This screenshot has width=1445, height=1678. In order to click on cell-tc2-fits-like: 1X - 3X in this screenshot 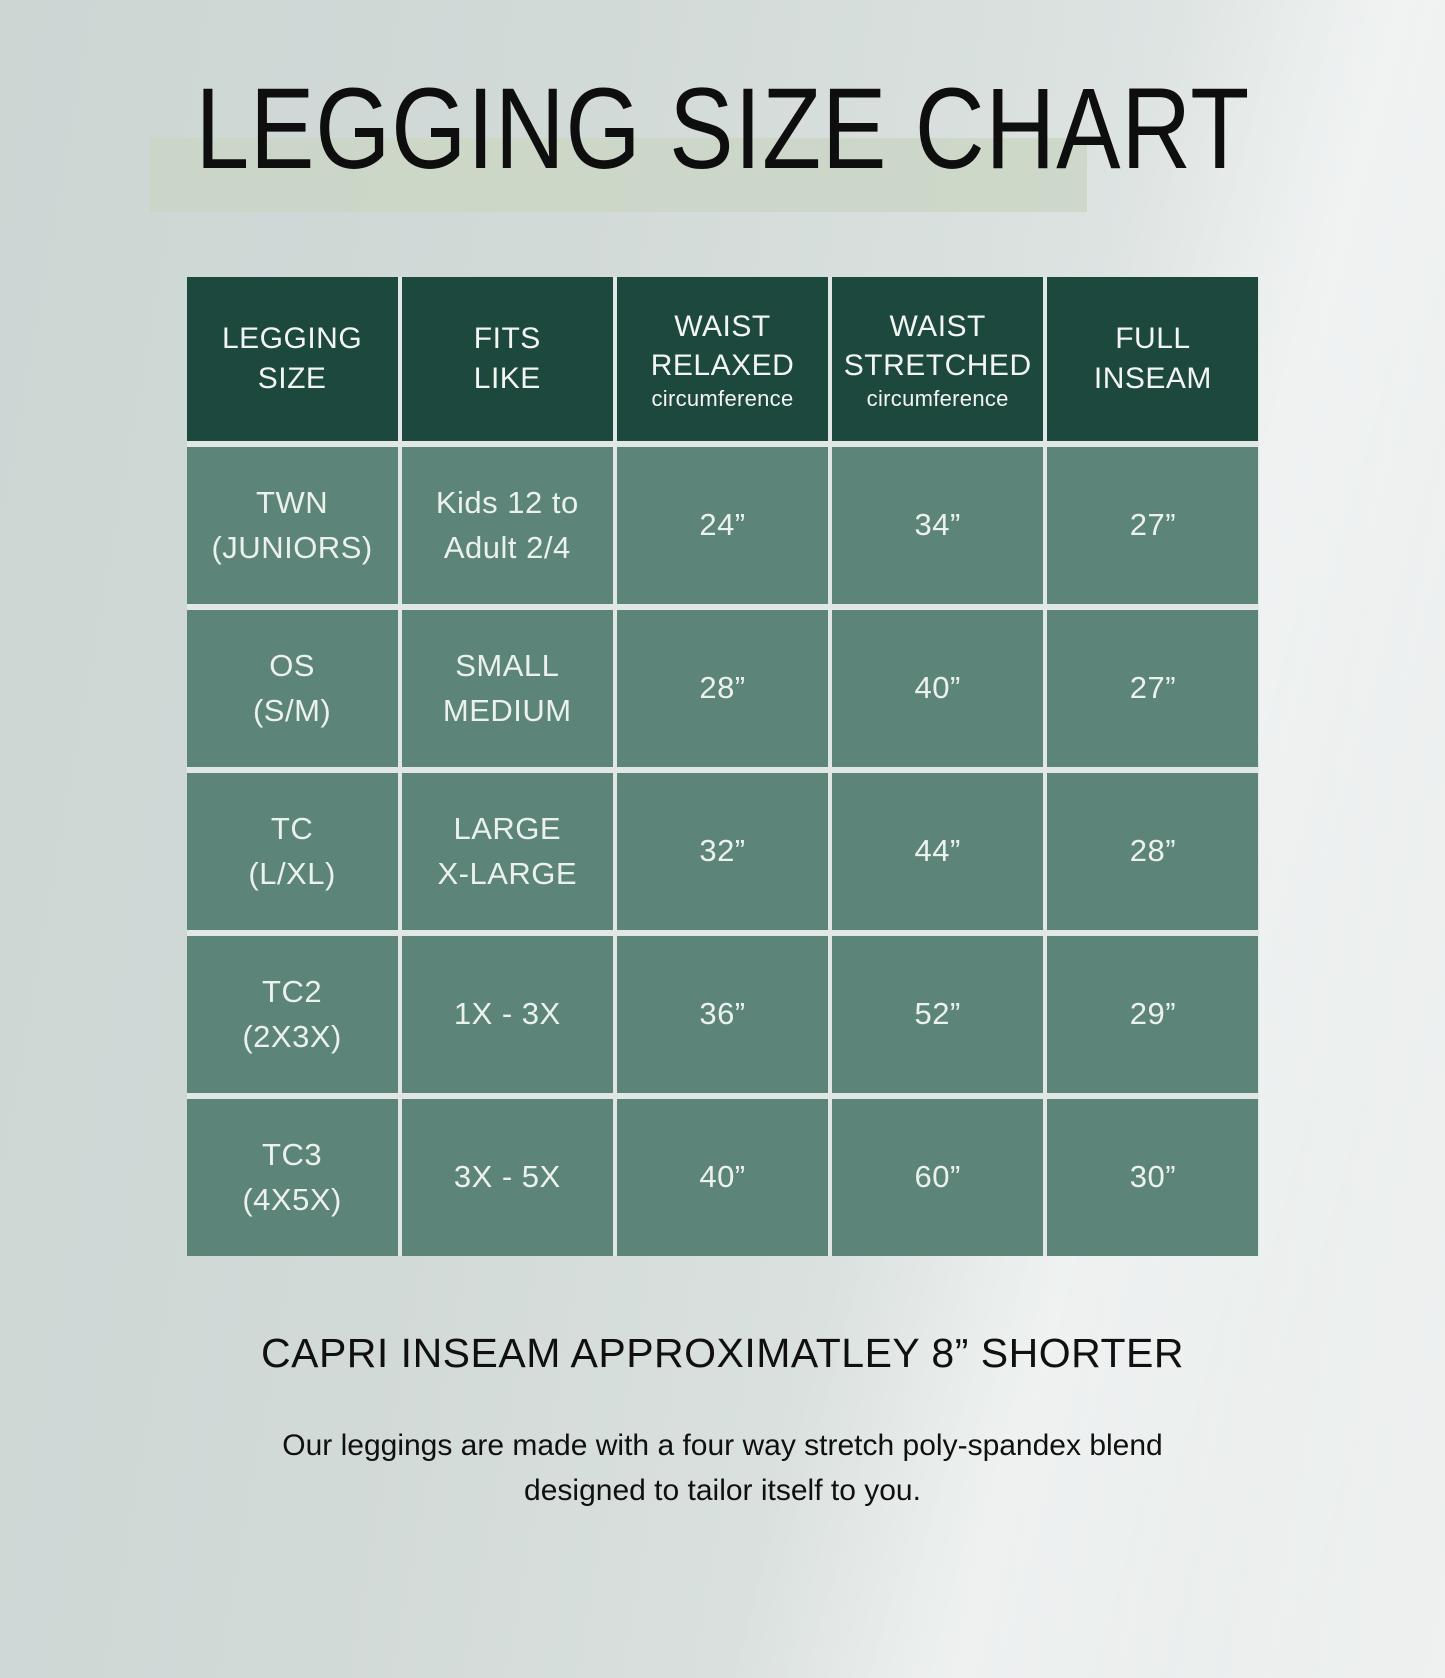, I will do `click(507, 1014)`.